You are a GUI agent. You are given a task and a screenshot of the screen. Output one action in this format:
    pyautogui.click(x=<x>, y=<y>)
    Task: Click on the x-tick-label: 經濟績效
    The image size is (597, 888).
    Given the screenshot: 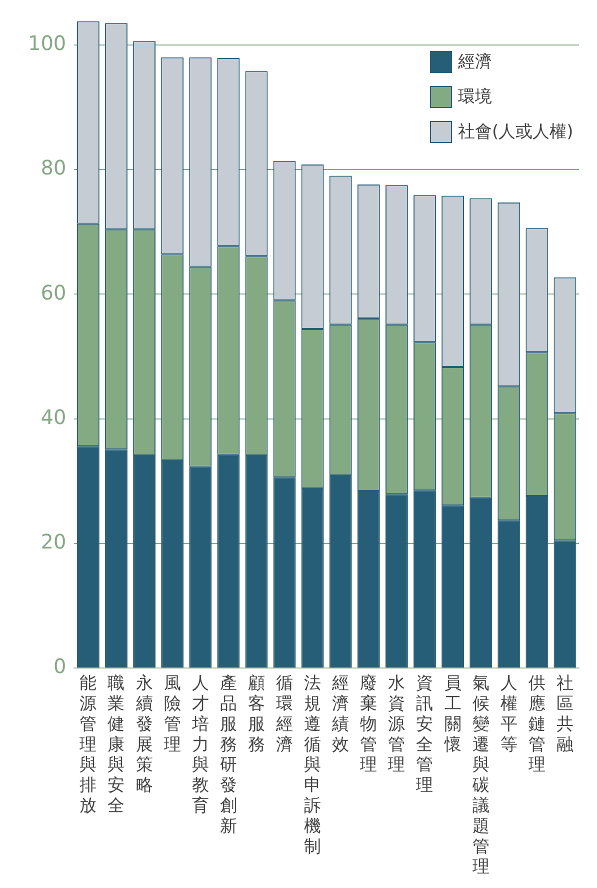 What is the action you would take?
    pyautogui.click(x=340, y=714)
    